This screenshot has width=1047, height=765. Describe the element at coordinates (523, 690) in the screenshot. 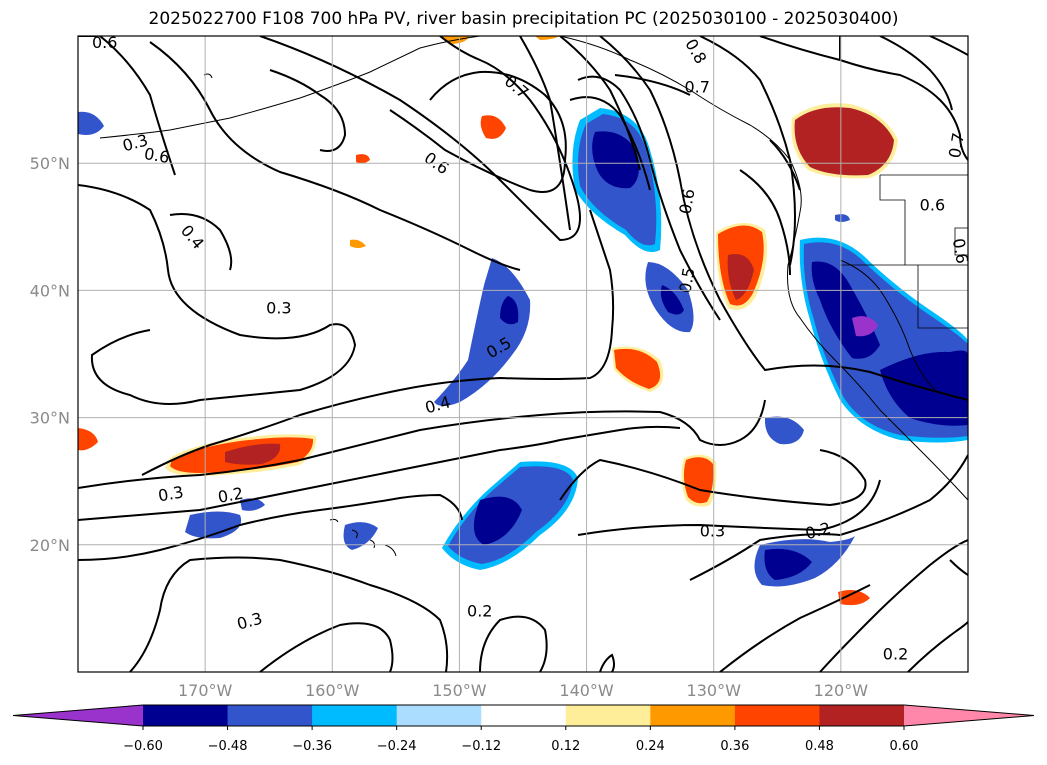

I see `longitude-tick-labels: 170°W 160°W 150°W 140°W 130°W 120°W` at that location.